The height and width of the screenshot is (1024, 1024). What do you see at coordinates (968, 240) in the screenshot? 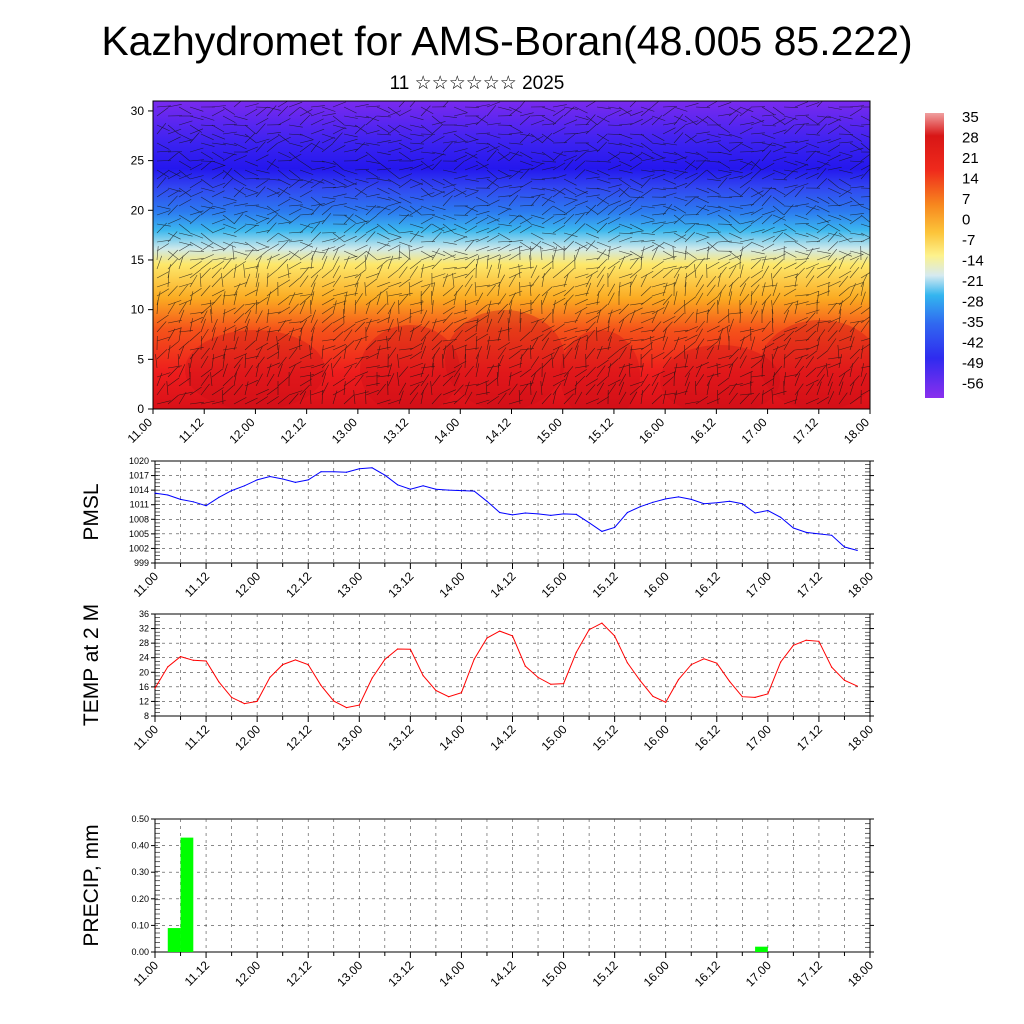
I see `colorbar-label: -7` at bounding box center [968, 240].